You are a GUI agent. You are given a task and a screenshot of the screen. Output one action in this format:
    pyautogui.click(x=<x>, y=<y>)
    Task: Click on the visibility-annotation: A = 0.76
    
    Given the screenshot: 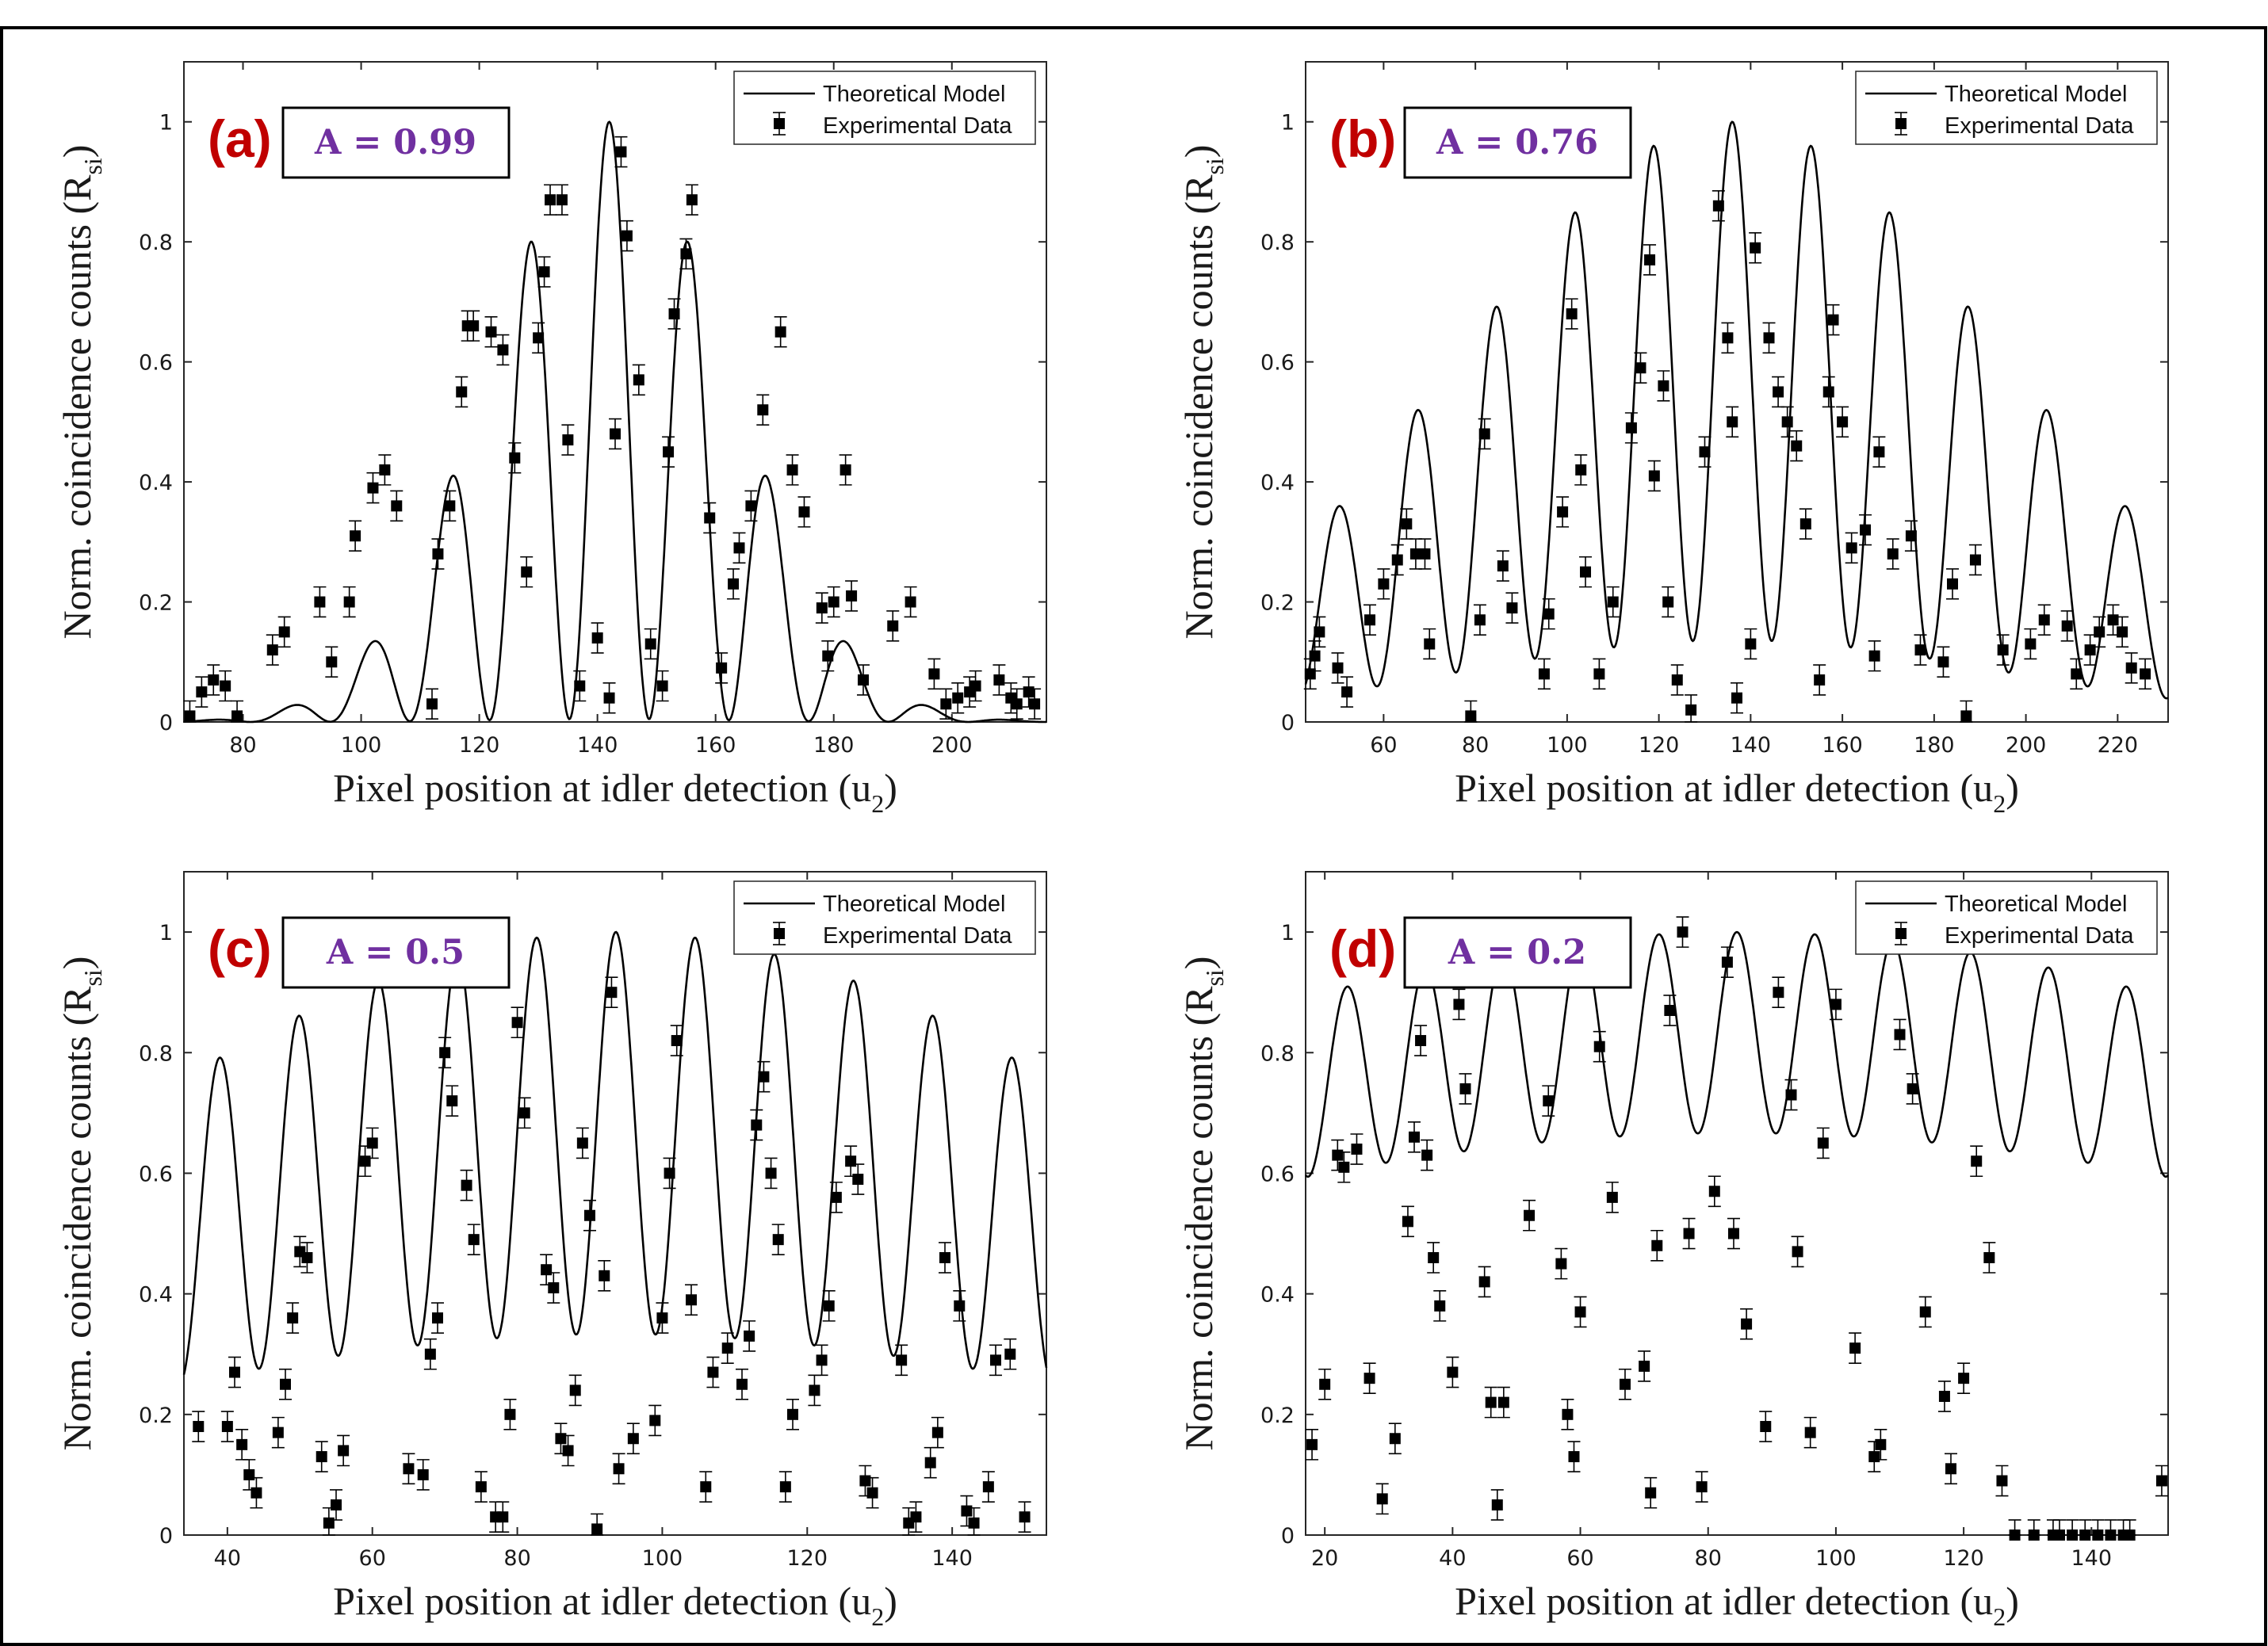 What is the action you would take?
    pyautogui.click(x=1517, y=142)
    